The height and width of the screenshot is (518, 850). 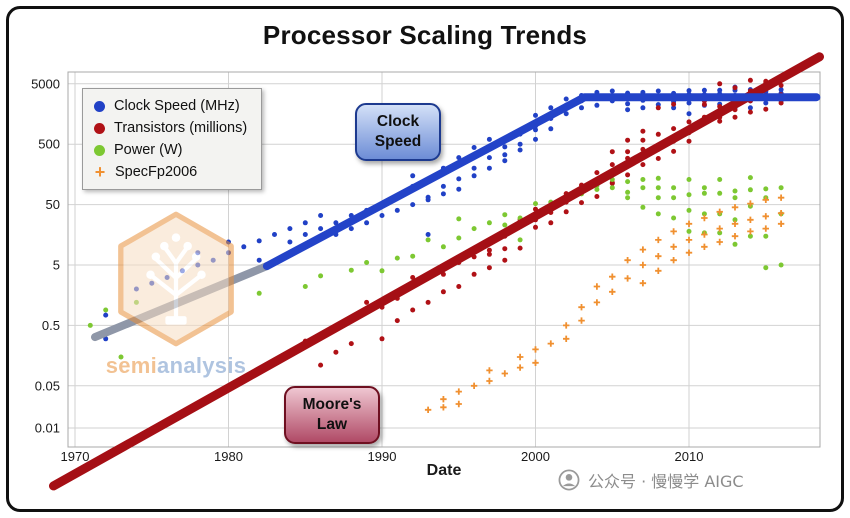 I want to click on x-tick-label: 1970, so click(x=75, y=456).